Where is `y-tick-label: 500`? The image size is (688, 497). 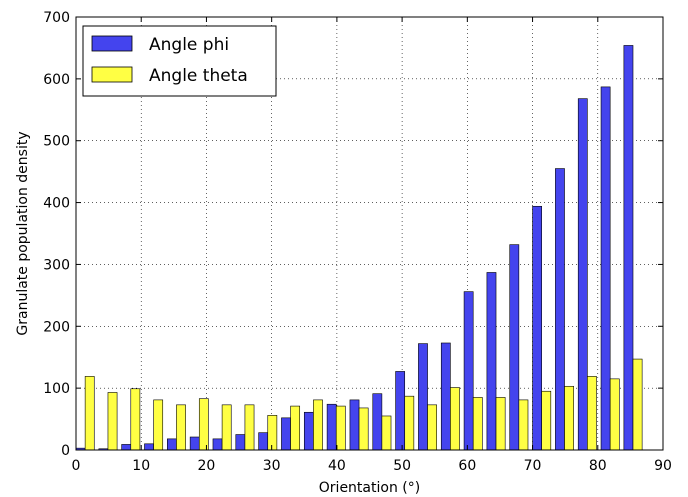 y-tick-label: 500 is located at coordinates (56, 142).